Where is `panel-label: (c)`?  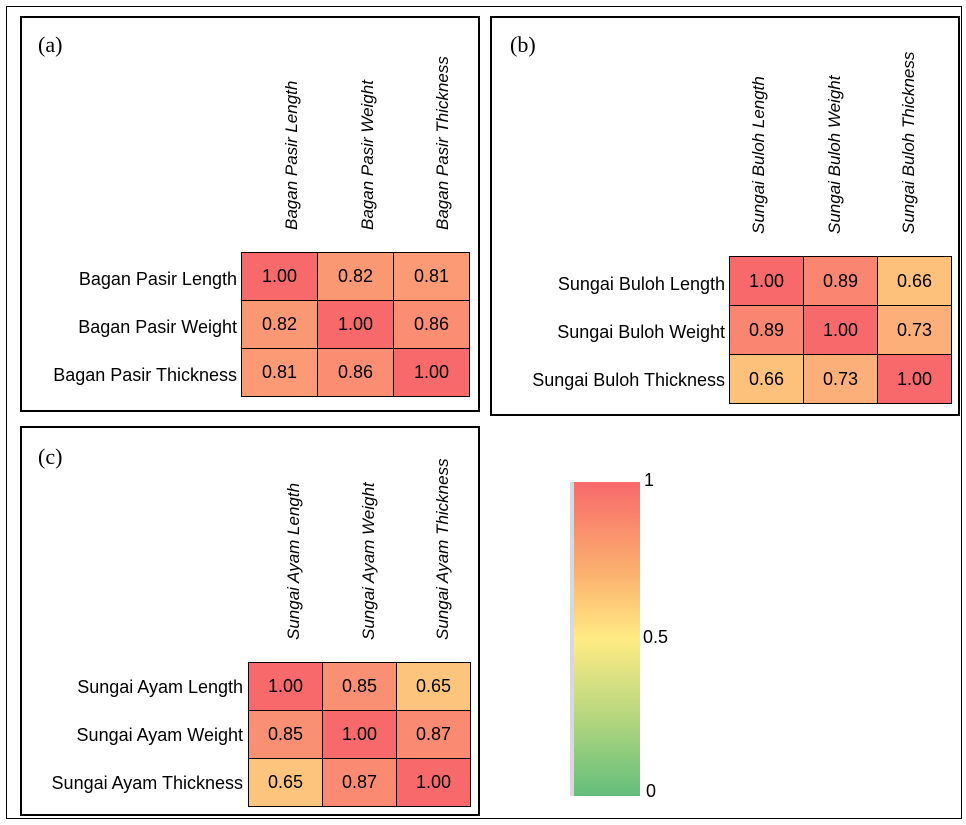 panel-label: (c) is located at coordinates (50, 456).